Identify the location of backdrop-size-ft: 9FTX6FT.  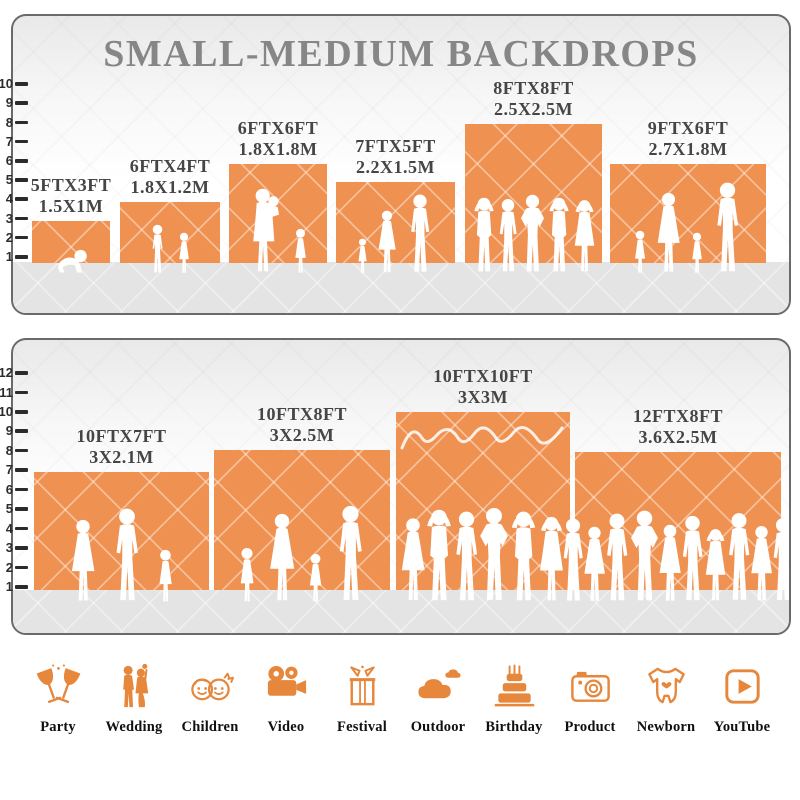
(688, 128).